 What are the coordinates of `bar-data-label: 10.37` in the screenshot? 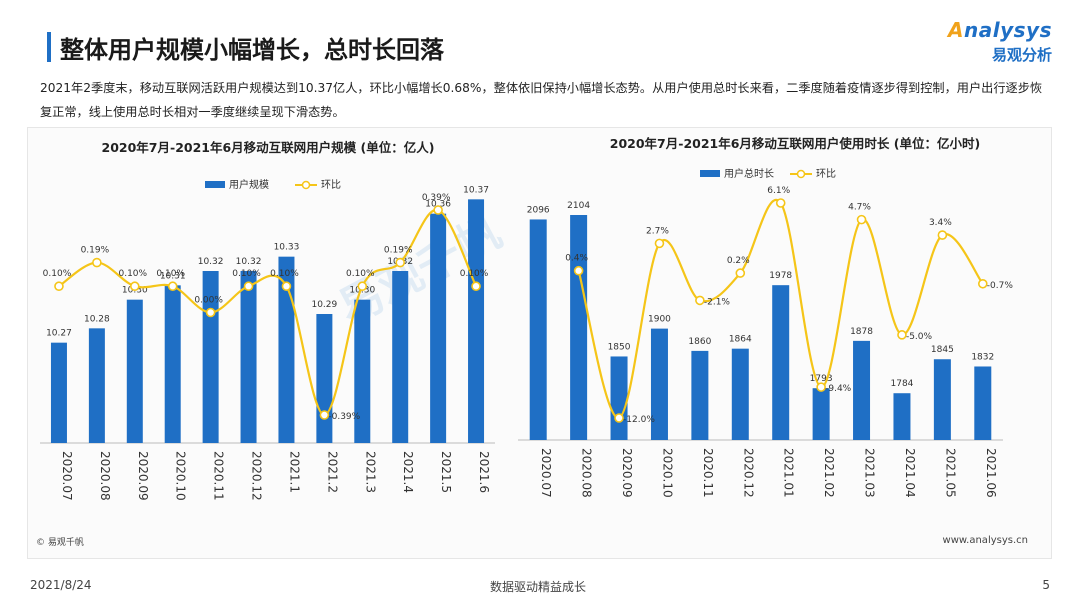 It's located at (476, 190).